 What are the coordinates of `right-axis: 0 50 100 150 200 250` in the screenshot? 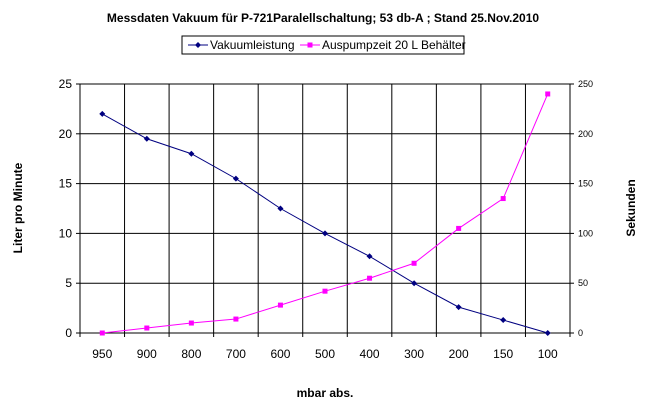 It's located at (581, 208).